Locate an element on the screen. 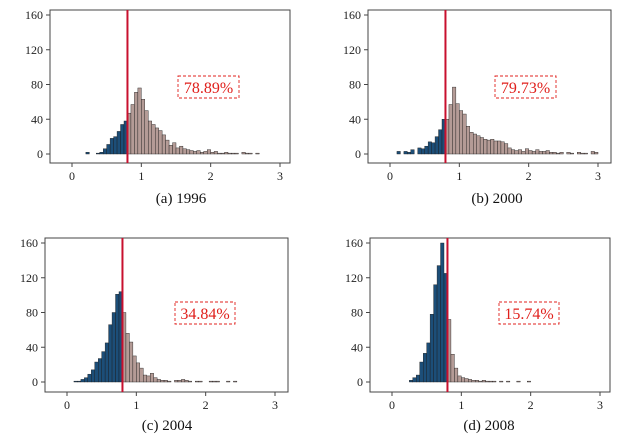 This screenshot has width=624, height=445. y-tick-label: 160 is located at coordinates (29, 243).